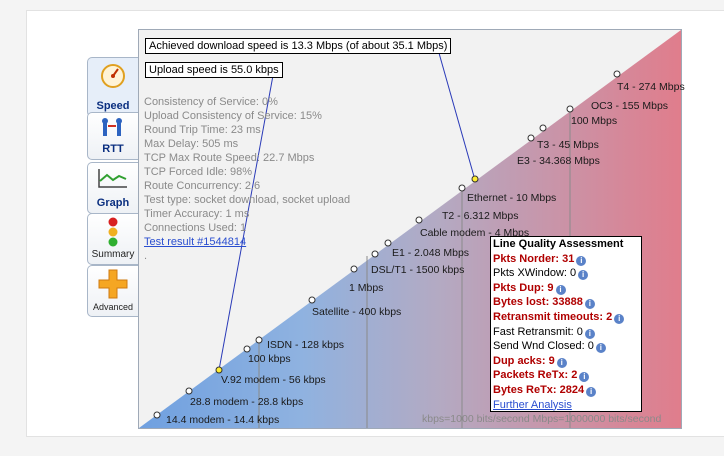 The height and width of the screenshot is (456, 724). I want to click on speed-label: E1 - 2.048 Mbps, so click(431, 253).